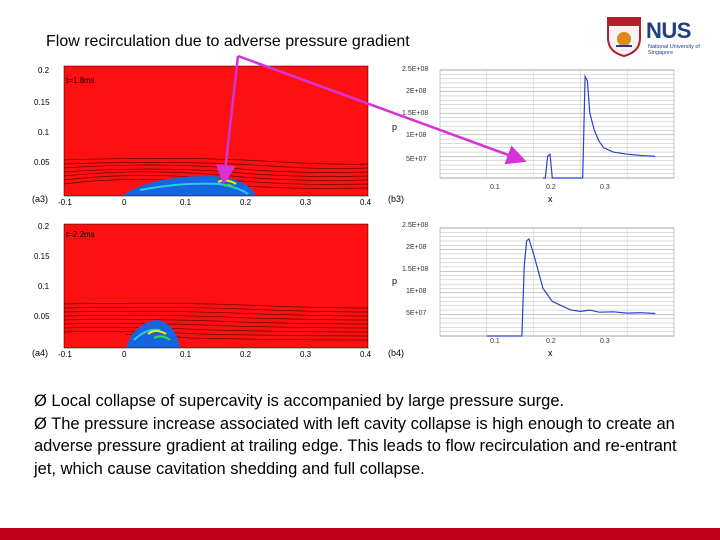 This screenshot has height=540, width=720. Describe the element at coordinates (674, 50) in the screenshot. I see `logo-subtitle: National University of Singapore` at that location.